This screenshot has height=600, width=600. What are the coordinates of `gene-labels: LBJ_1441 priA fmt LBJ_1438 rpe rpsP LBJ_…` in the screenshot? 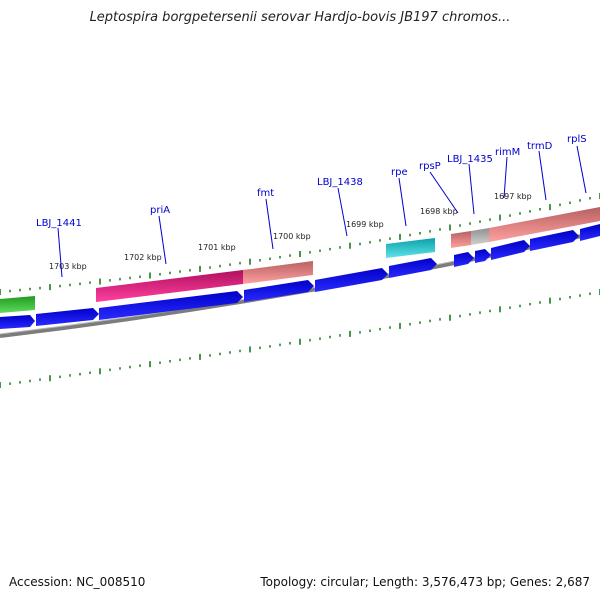 It's located at (311, 181).